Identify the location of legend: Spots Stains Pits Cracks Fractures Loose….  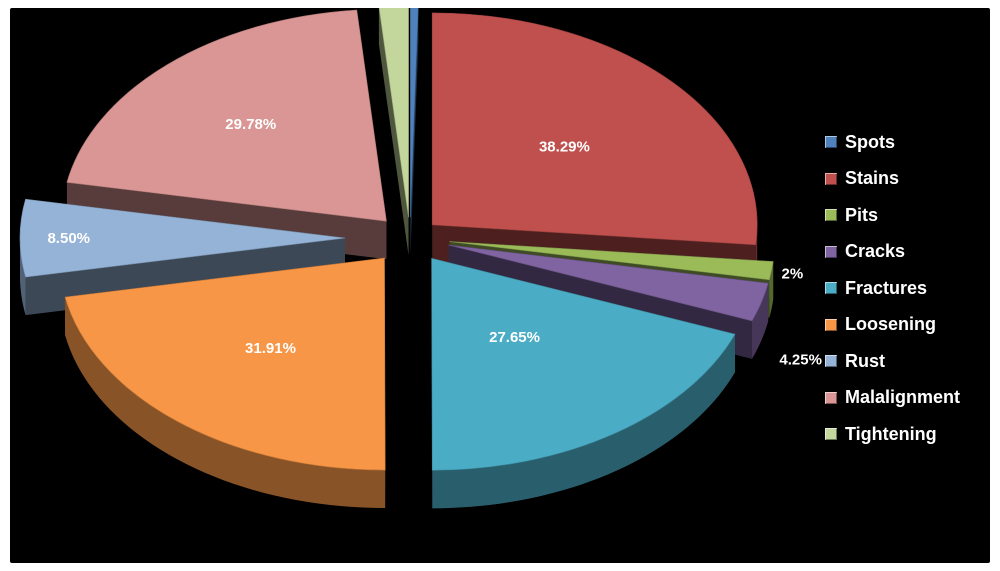
(910, 288).